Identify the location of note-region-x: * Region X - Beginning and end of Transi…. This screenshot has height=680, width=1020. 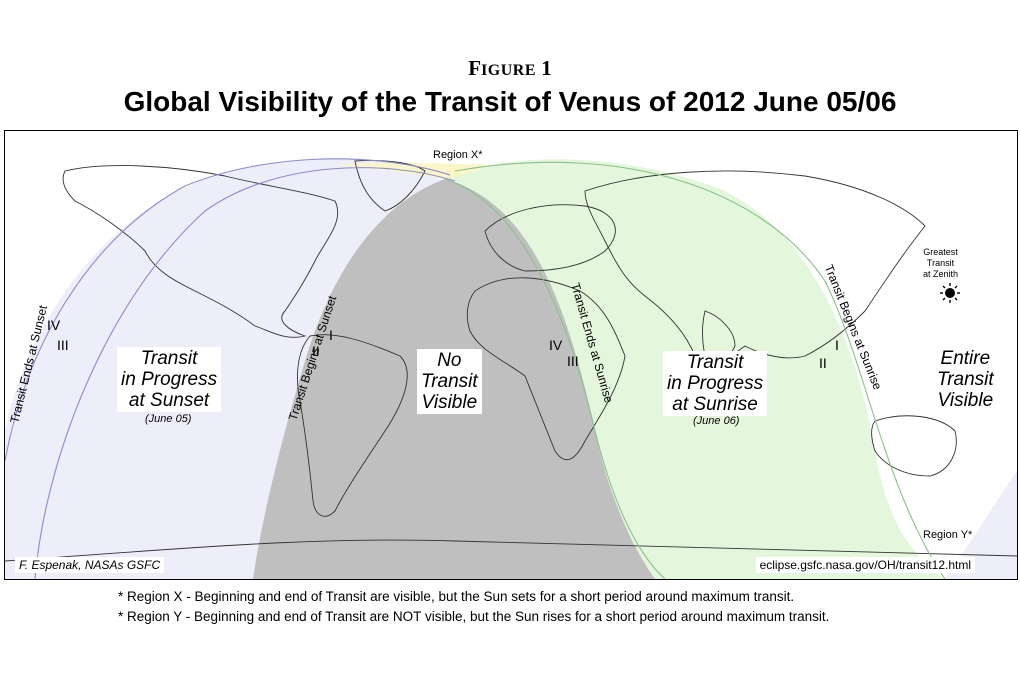
(456, 596).